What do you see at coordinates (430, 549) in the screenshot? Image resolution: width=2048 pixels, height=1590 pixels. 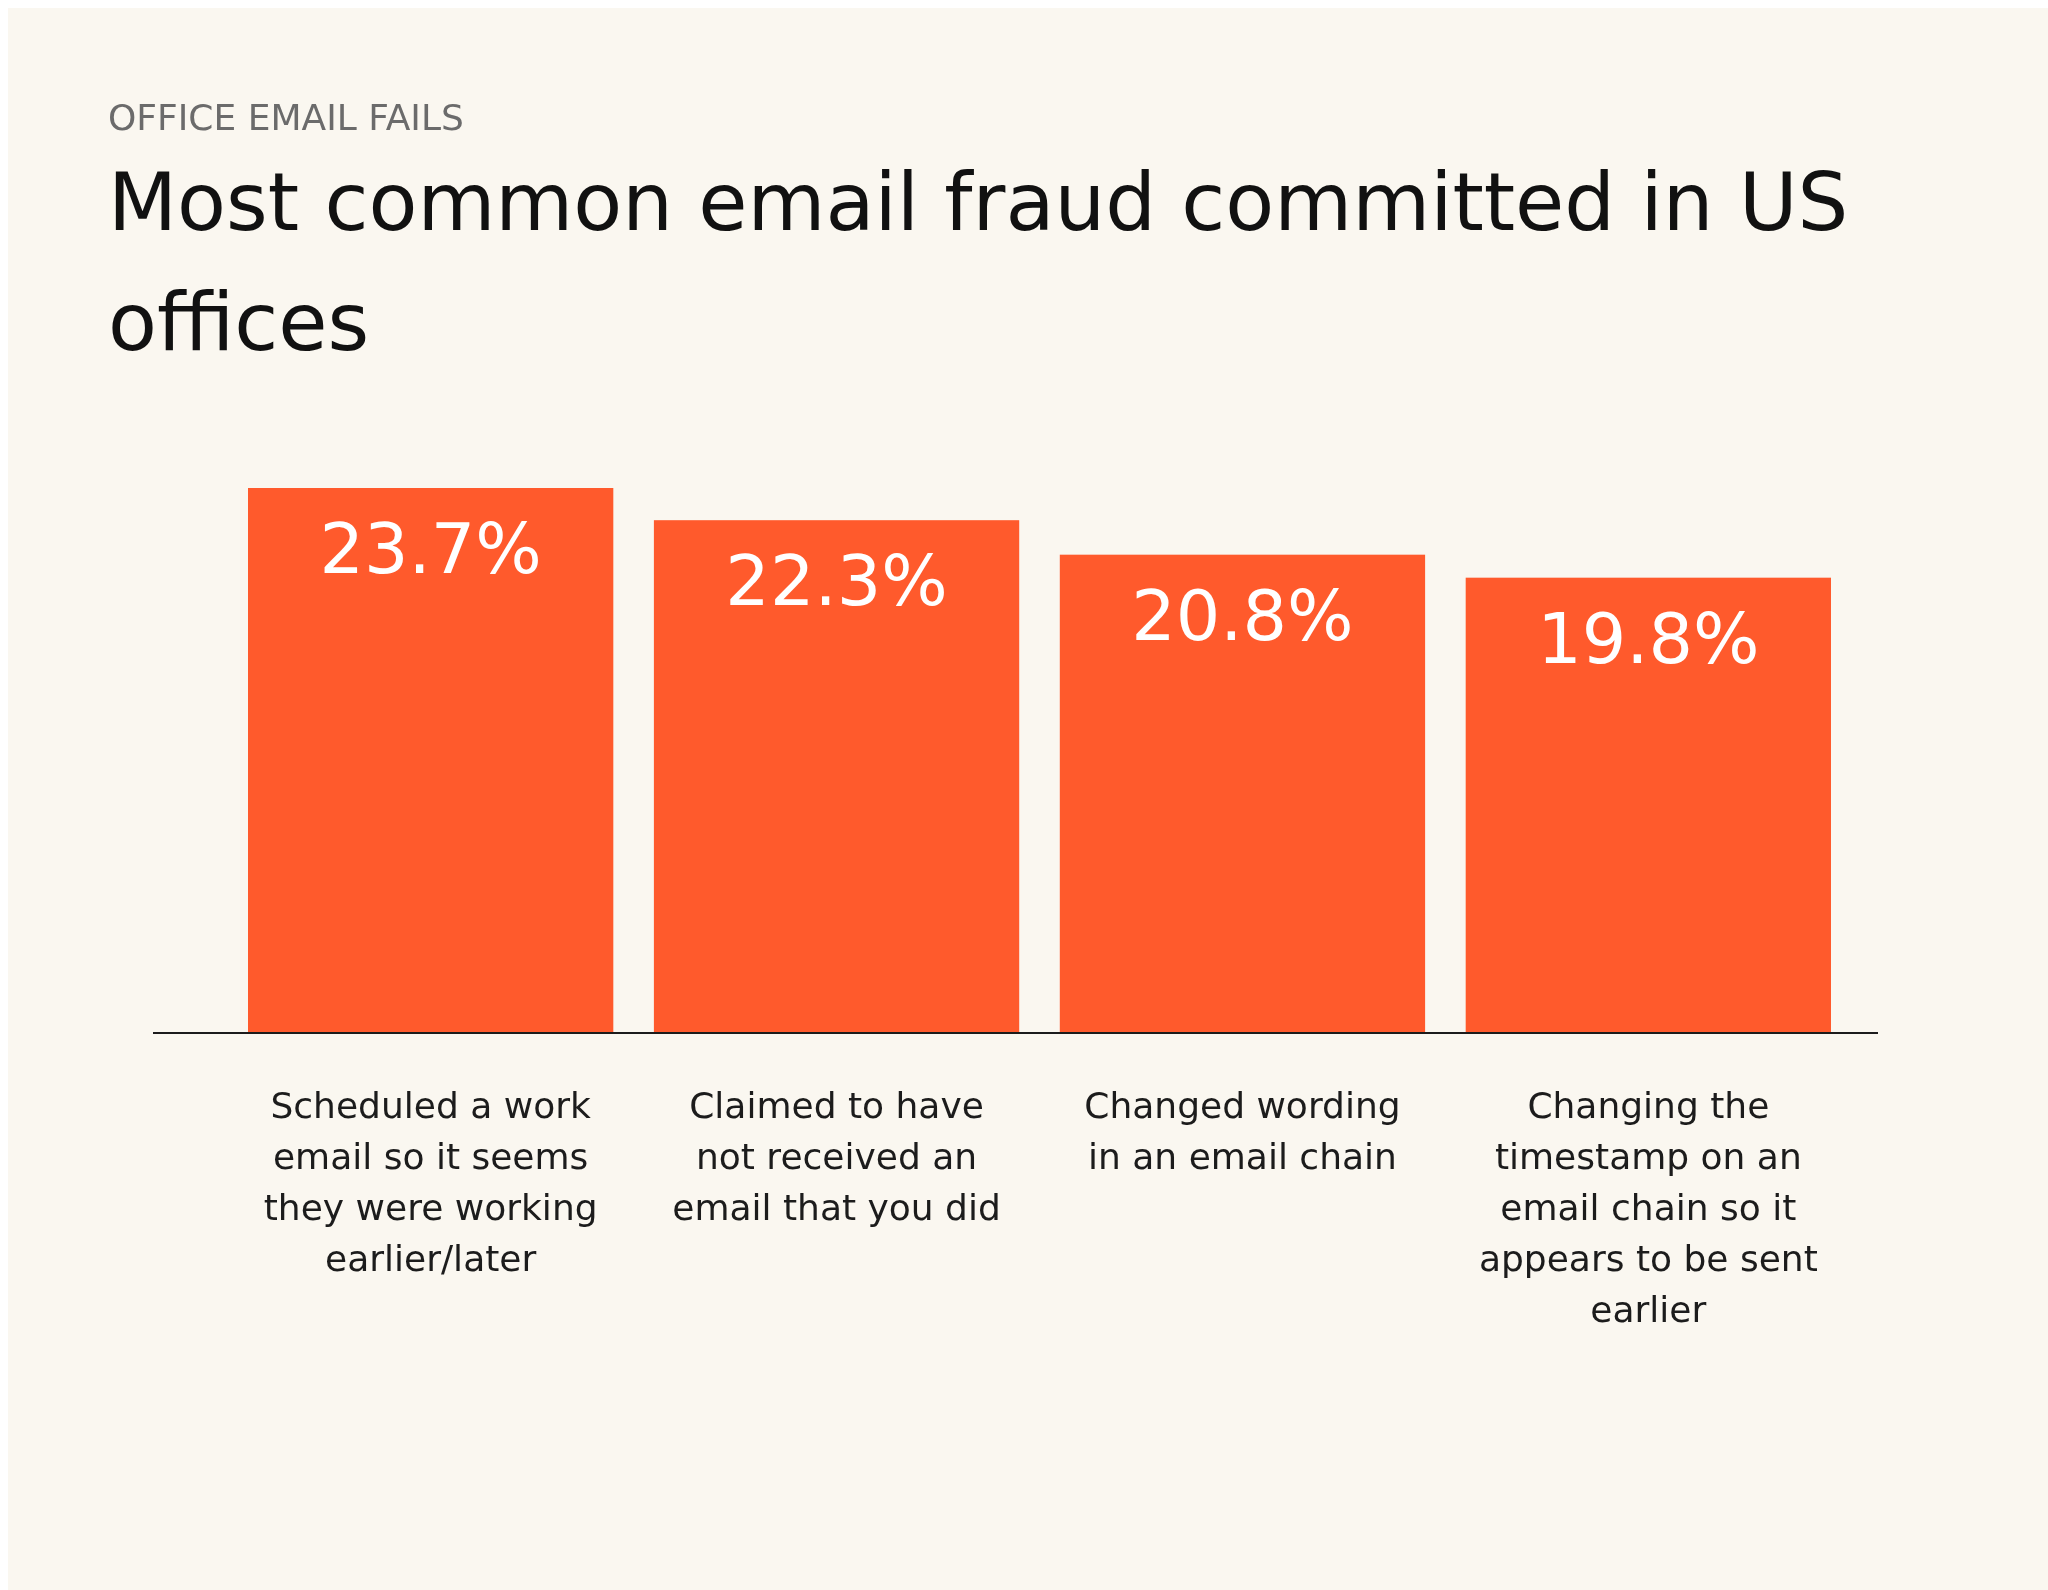 I see `data-label: 23.7%` at bounding box center [430, 549].